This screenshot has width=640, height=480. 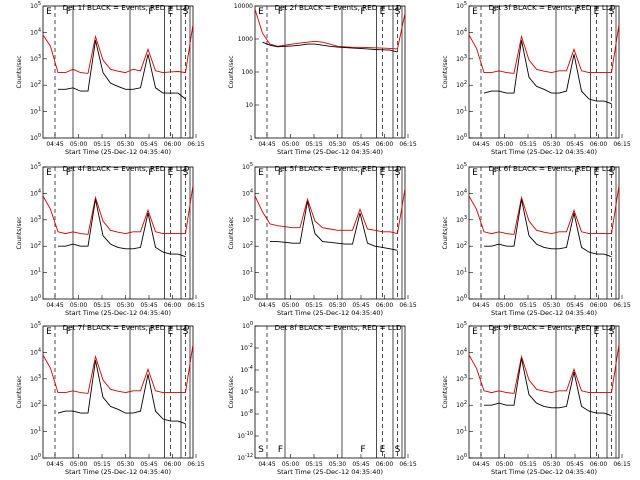 I want to click on y-tick-label: 10000, so click(x=243, y=6).